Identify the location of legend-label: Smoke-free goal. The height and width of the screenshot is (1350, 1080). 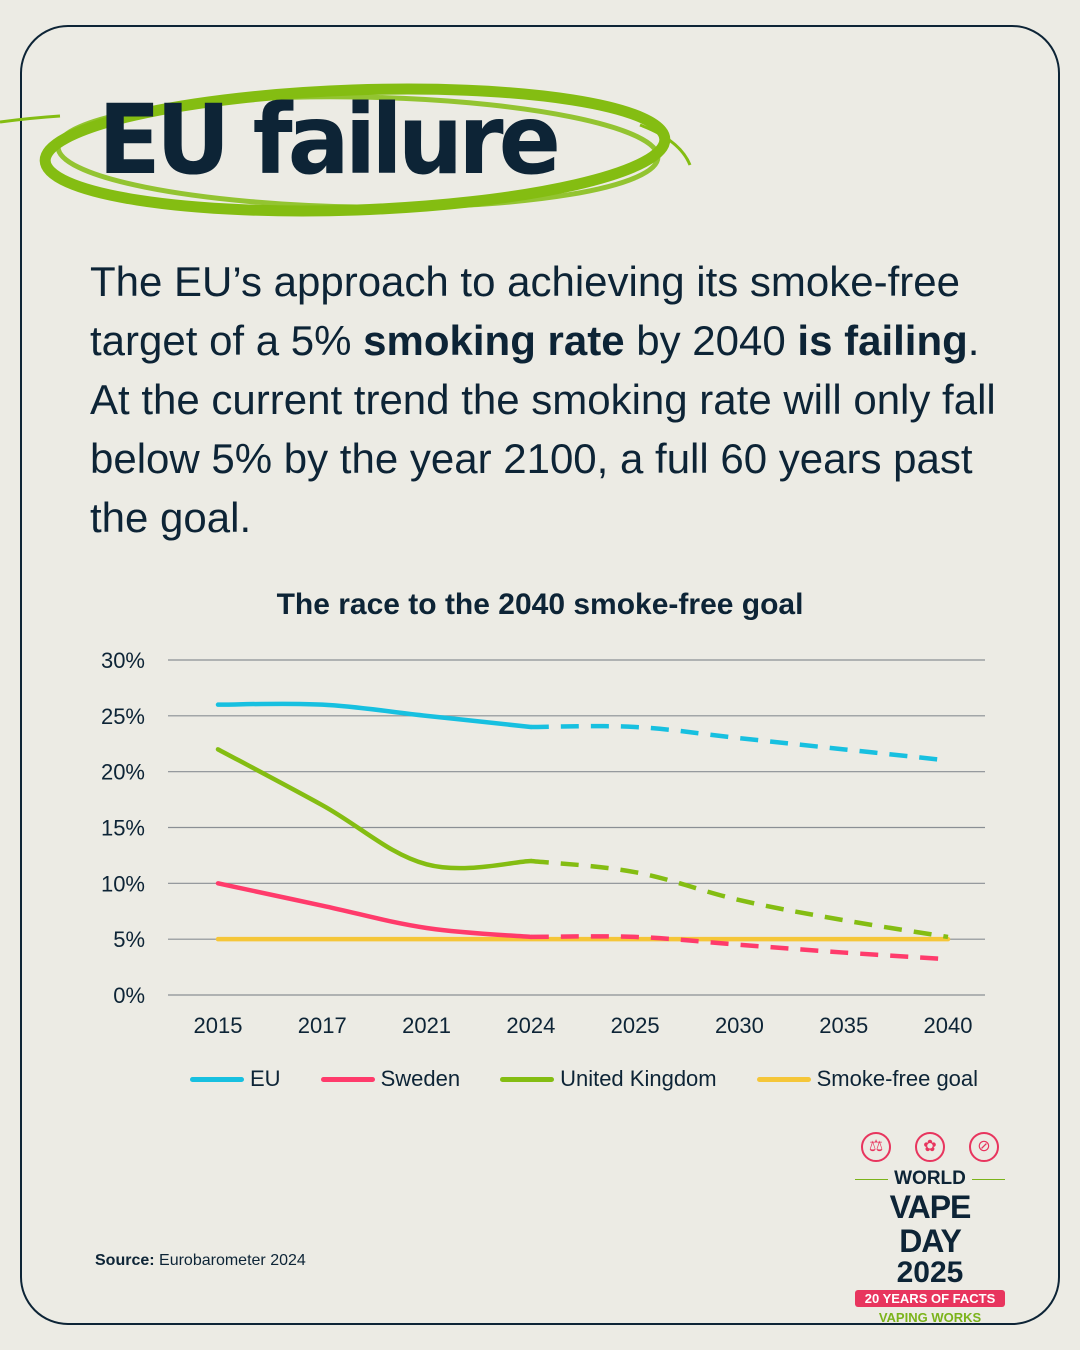
(897, 1078).